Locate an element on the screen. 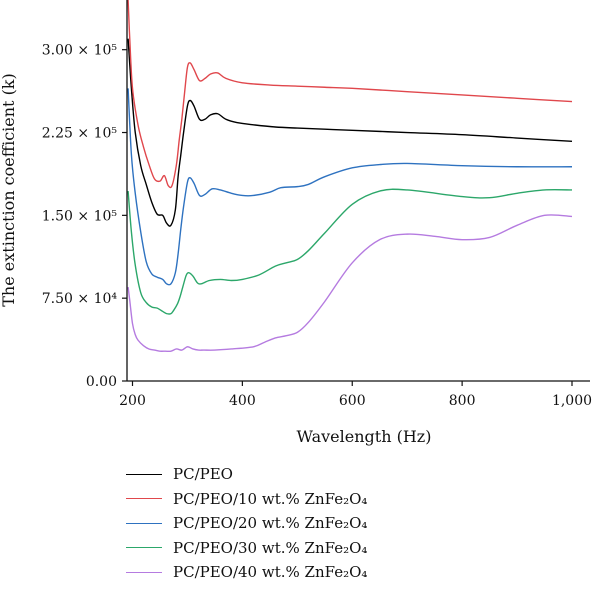 This screenshot has width=600, height=592. legend-item: PC/PEO/30 wt.% ZnFe₂O₄ is located at coordinates (246, 548).